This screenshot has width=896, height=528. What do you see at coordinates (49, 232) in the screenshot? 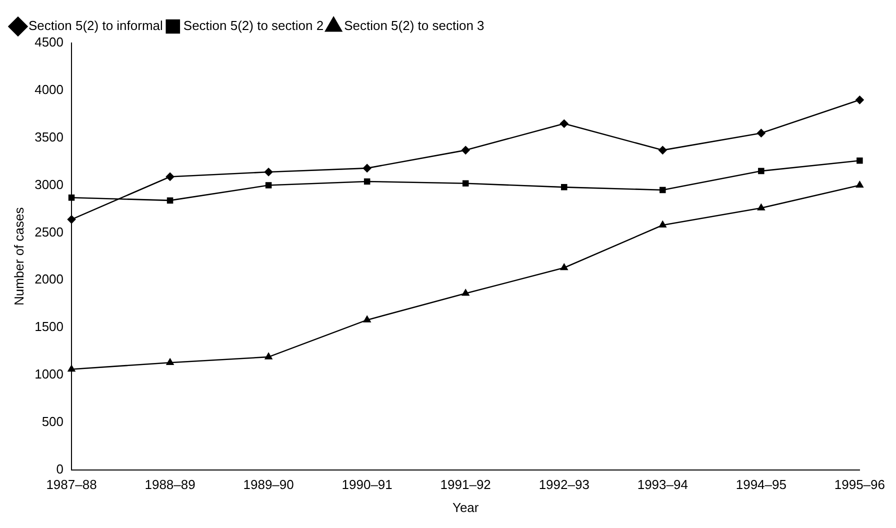
I see `y-tick-label: 2500` at bounding box center [49, 232].